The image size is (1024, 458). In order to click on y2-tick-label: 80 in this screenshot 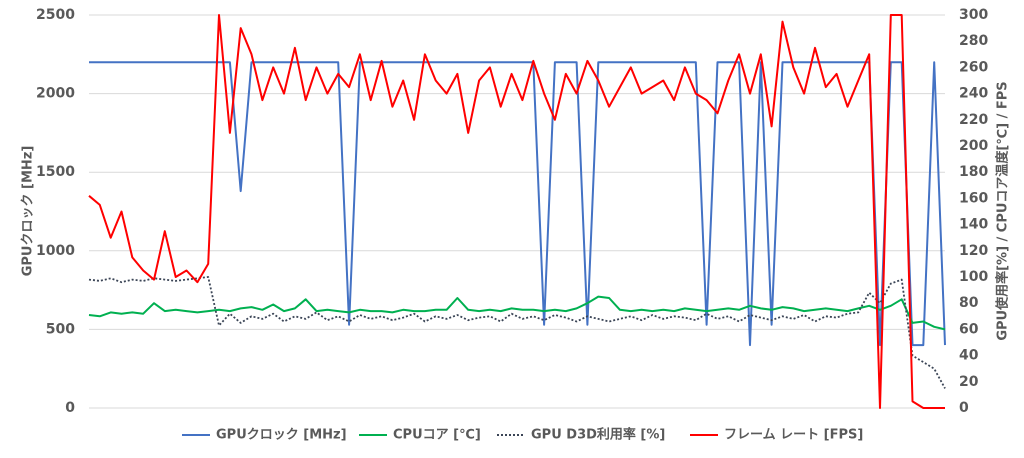, I will do `click(969, 303)`.